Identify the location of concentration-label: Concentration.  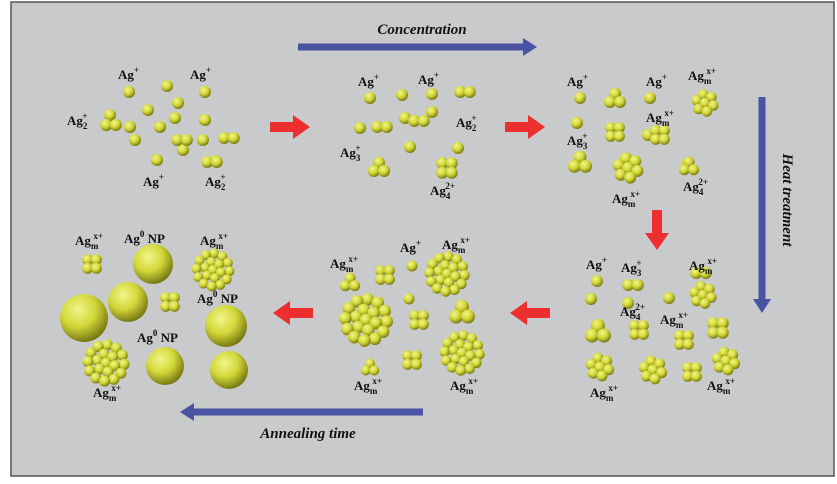
(421, 30).